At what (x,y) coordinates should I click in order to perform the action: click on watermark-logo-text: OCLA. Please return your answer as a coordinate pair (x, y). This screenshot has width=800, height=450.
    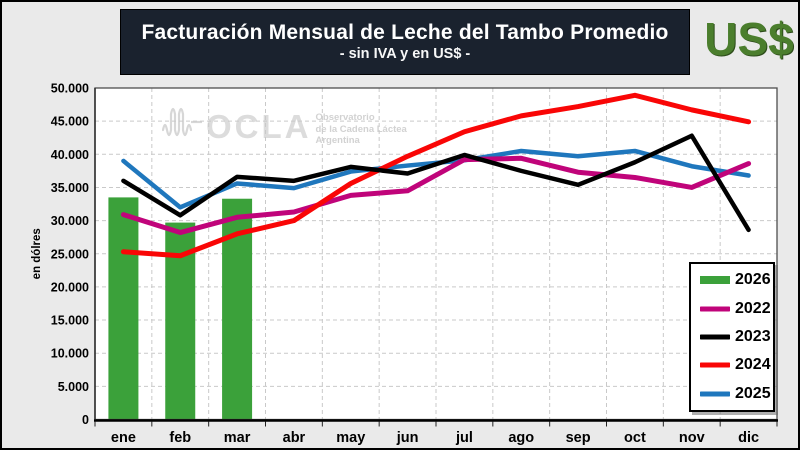
    Looking at the image, I should click on (259, 126).